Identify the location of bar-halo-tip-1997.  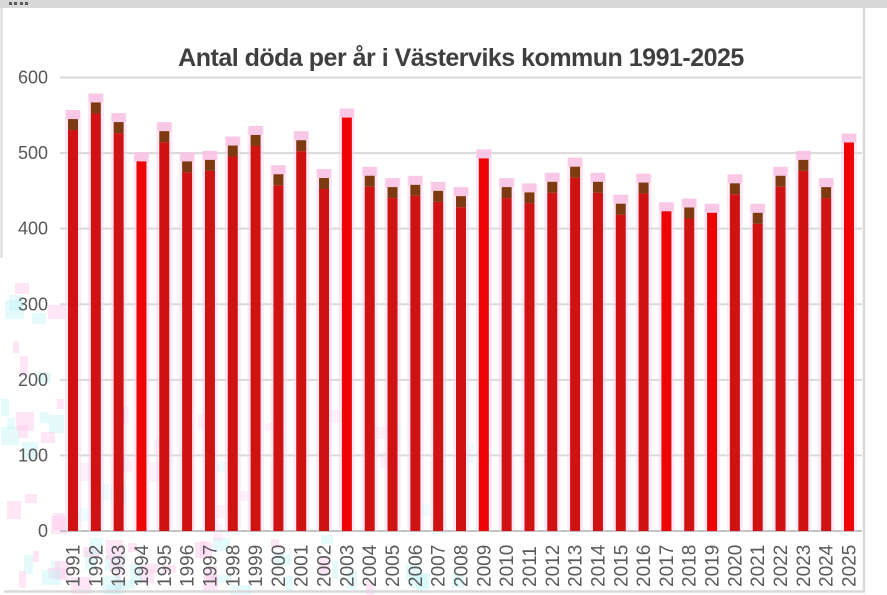
(209, 155).